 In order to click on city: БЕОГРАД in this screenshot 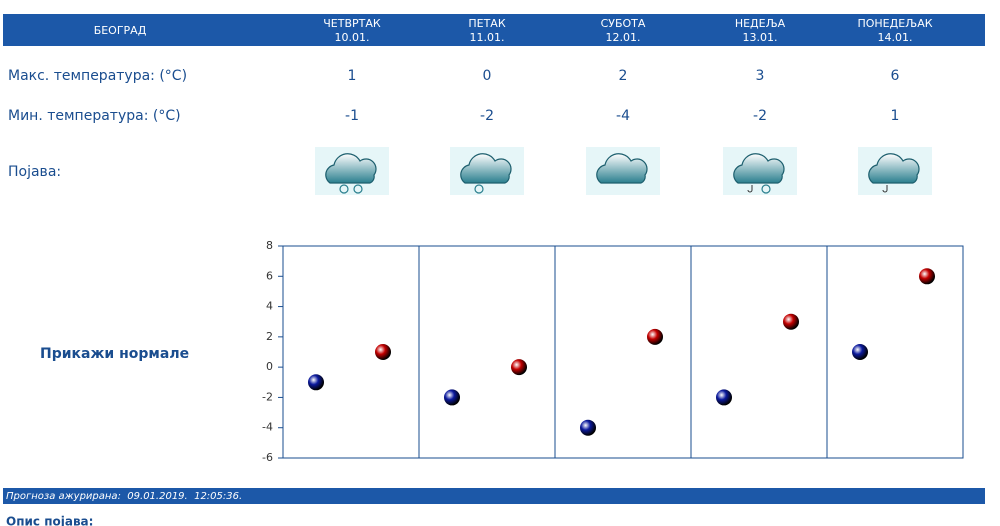, I will do `click(120, 30)`.